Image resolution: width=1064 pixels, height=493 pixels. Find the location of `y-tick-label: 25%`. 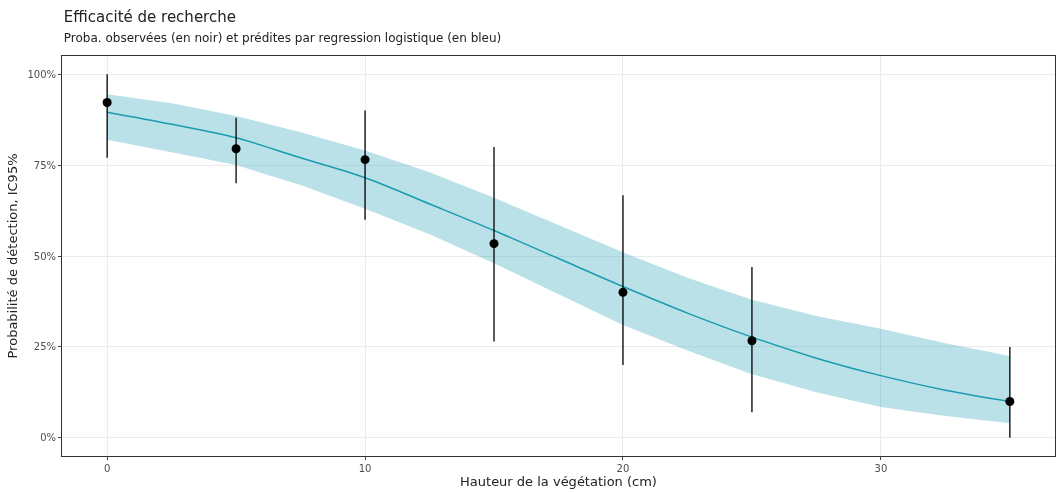

y-tick-label: 25% is located at coordinates (44, 347).